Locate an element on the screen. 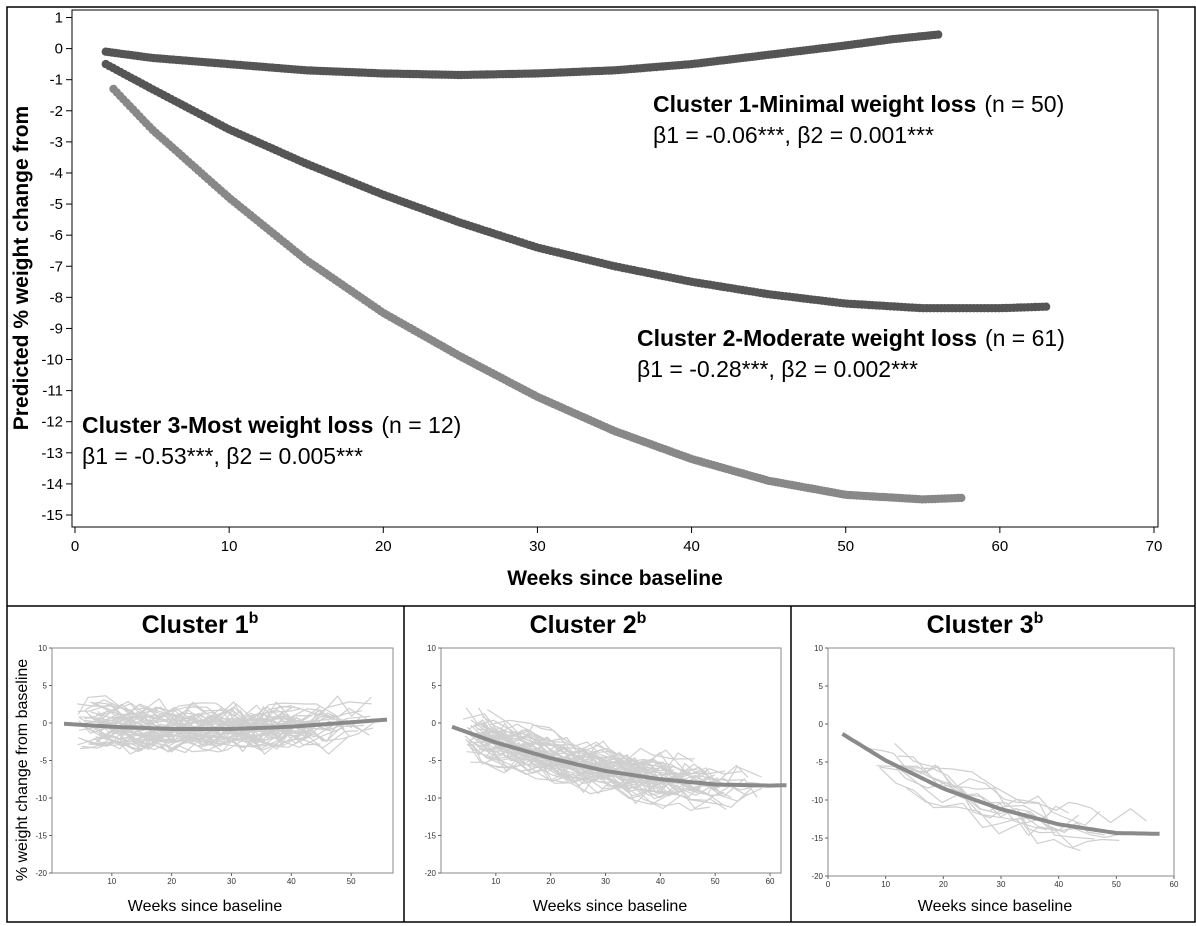 The height and width of the screenshot is (926, 1196). y-tick-label: -20 is located at coordinates (817, 876).